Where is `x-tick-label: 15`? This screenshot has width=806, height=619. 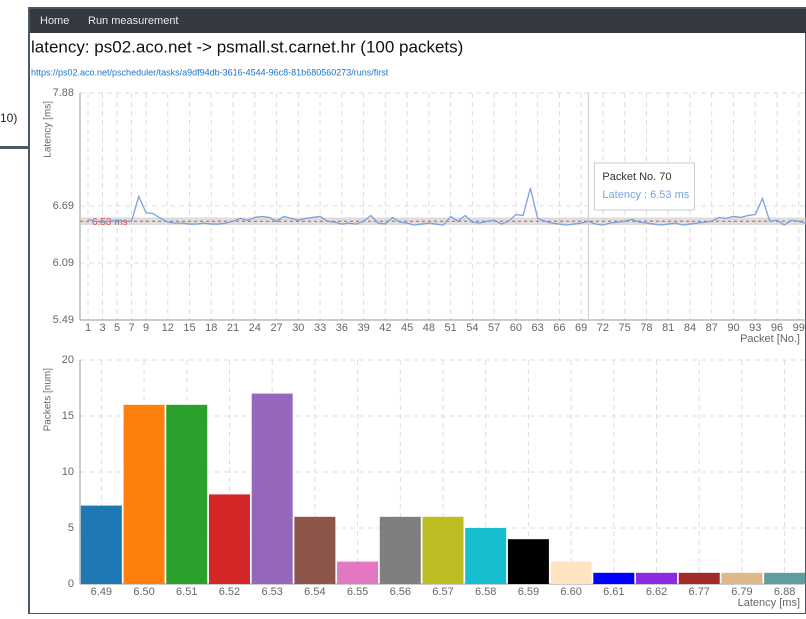
x-tick-label: 15 is located at coordinates (189, 328).